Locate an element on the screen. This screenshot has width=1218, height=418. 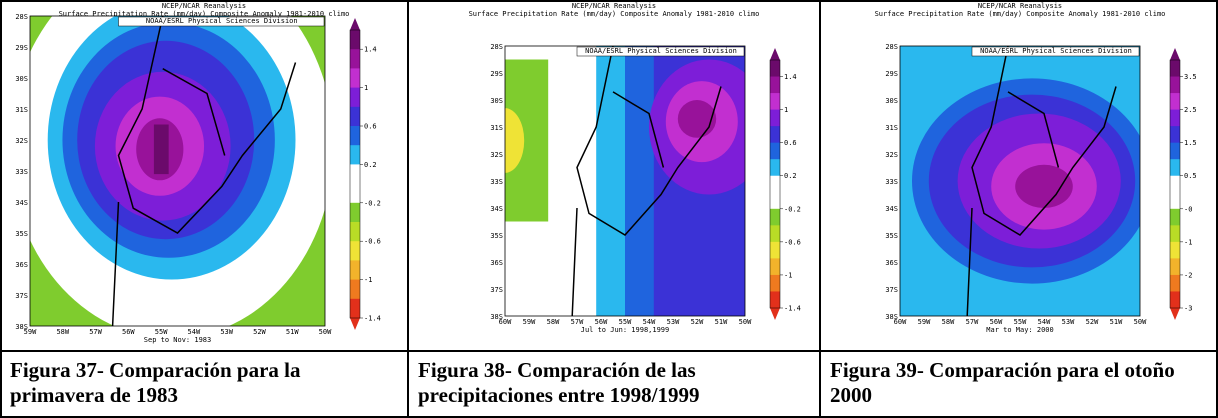
cb-label: 1.5 is located at coordinates (1190, 143).